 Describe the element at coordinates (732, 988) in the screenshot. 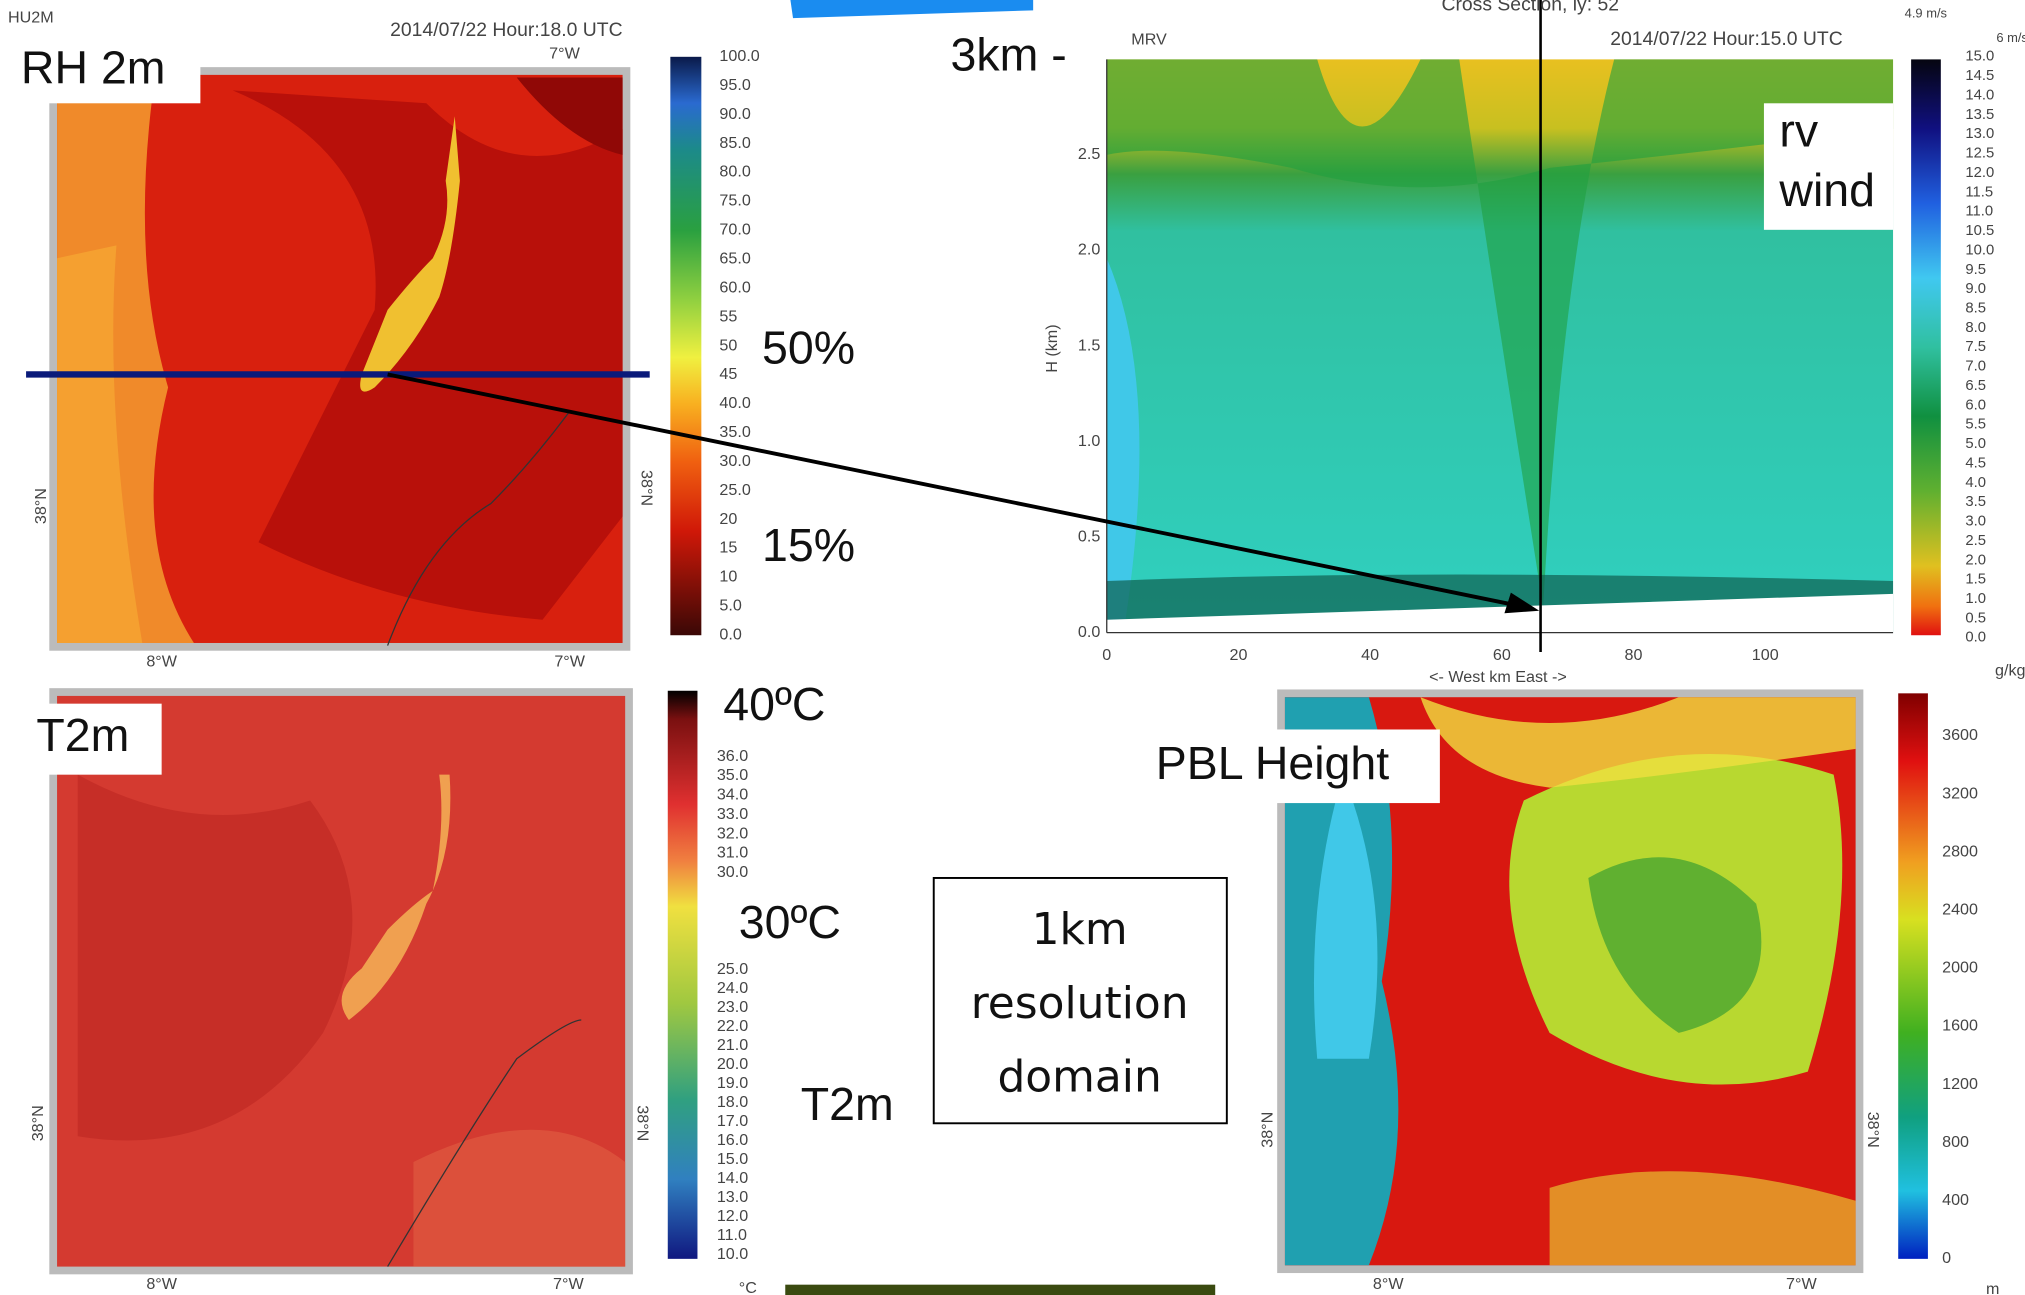

I see `colorbar-label: 24.0` at that location.